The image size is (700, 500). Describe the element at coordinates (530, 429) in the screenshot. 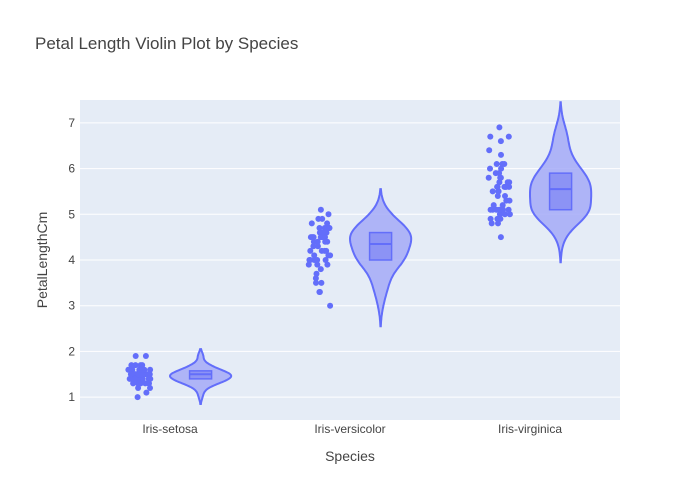

I see `x-tick-label: Iris-virginica` at that location.